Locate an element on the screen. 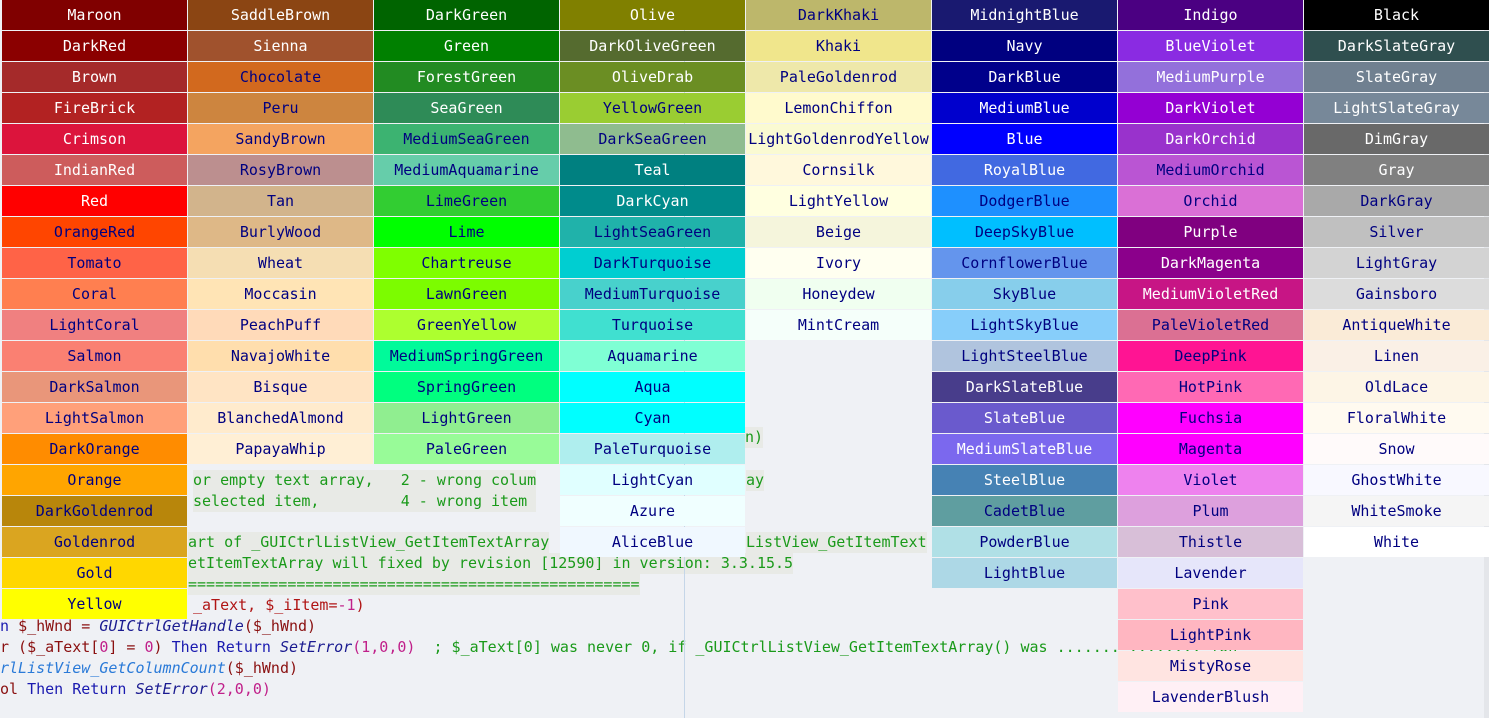  color-swatch-yellowgreen: YellowGreen is located at coordinates (652, 108).